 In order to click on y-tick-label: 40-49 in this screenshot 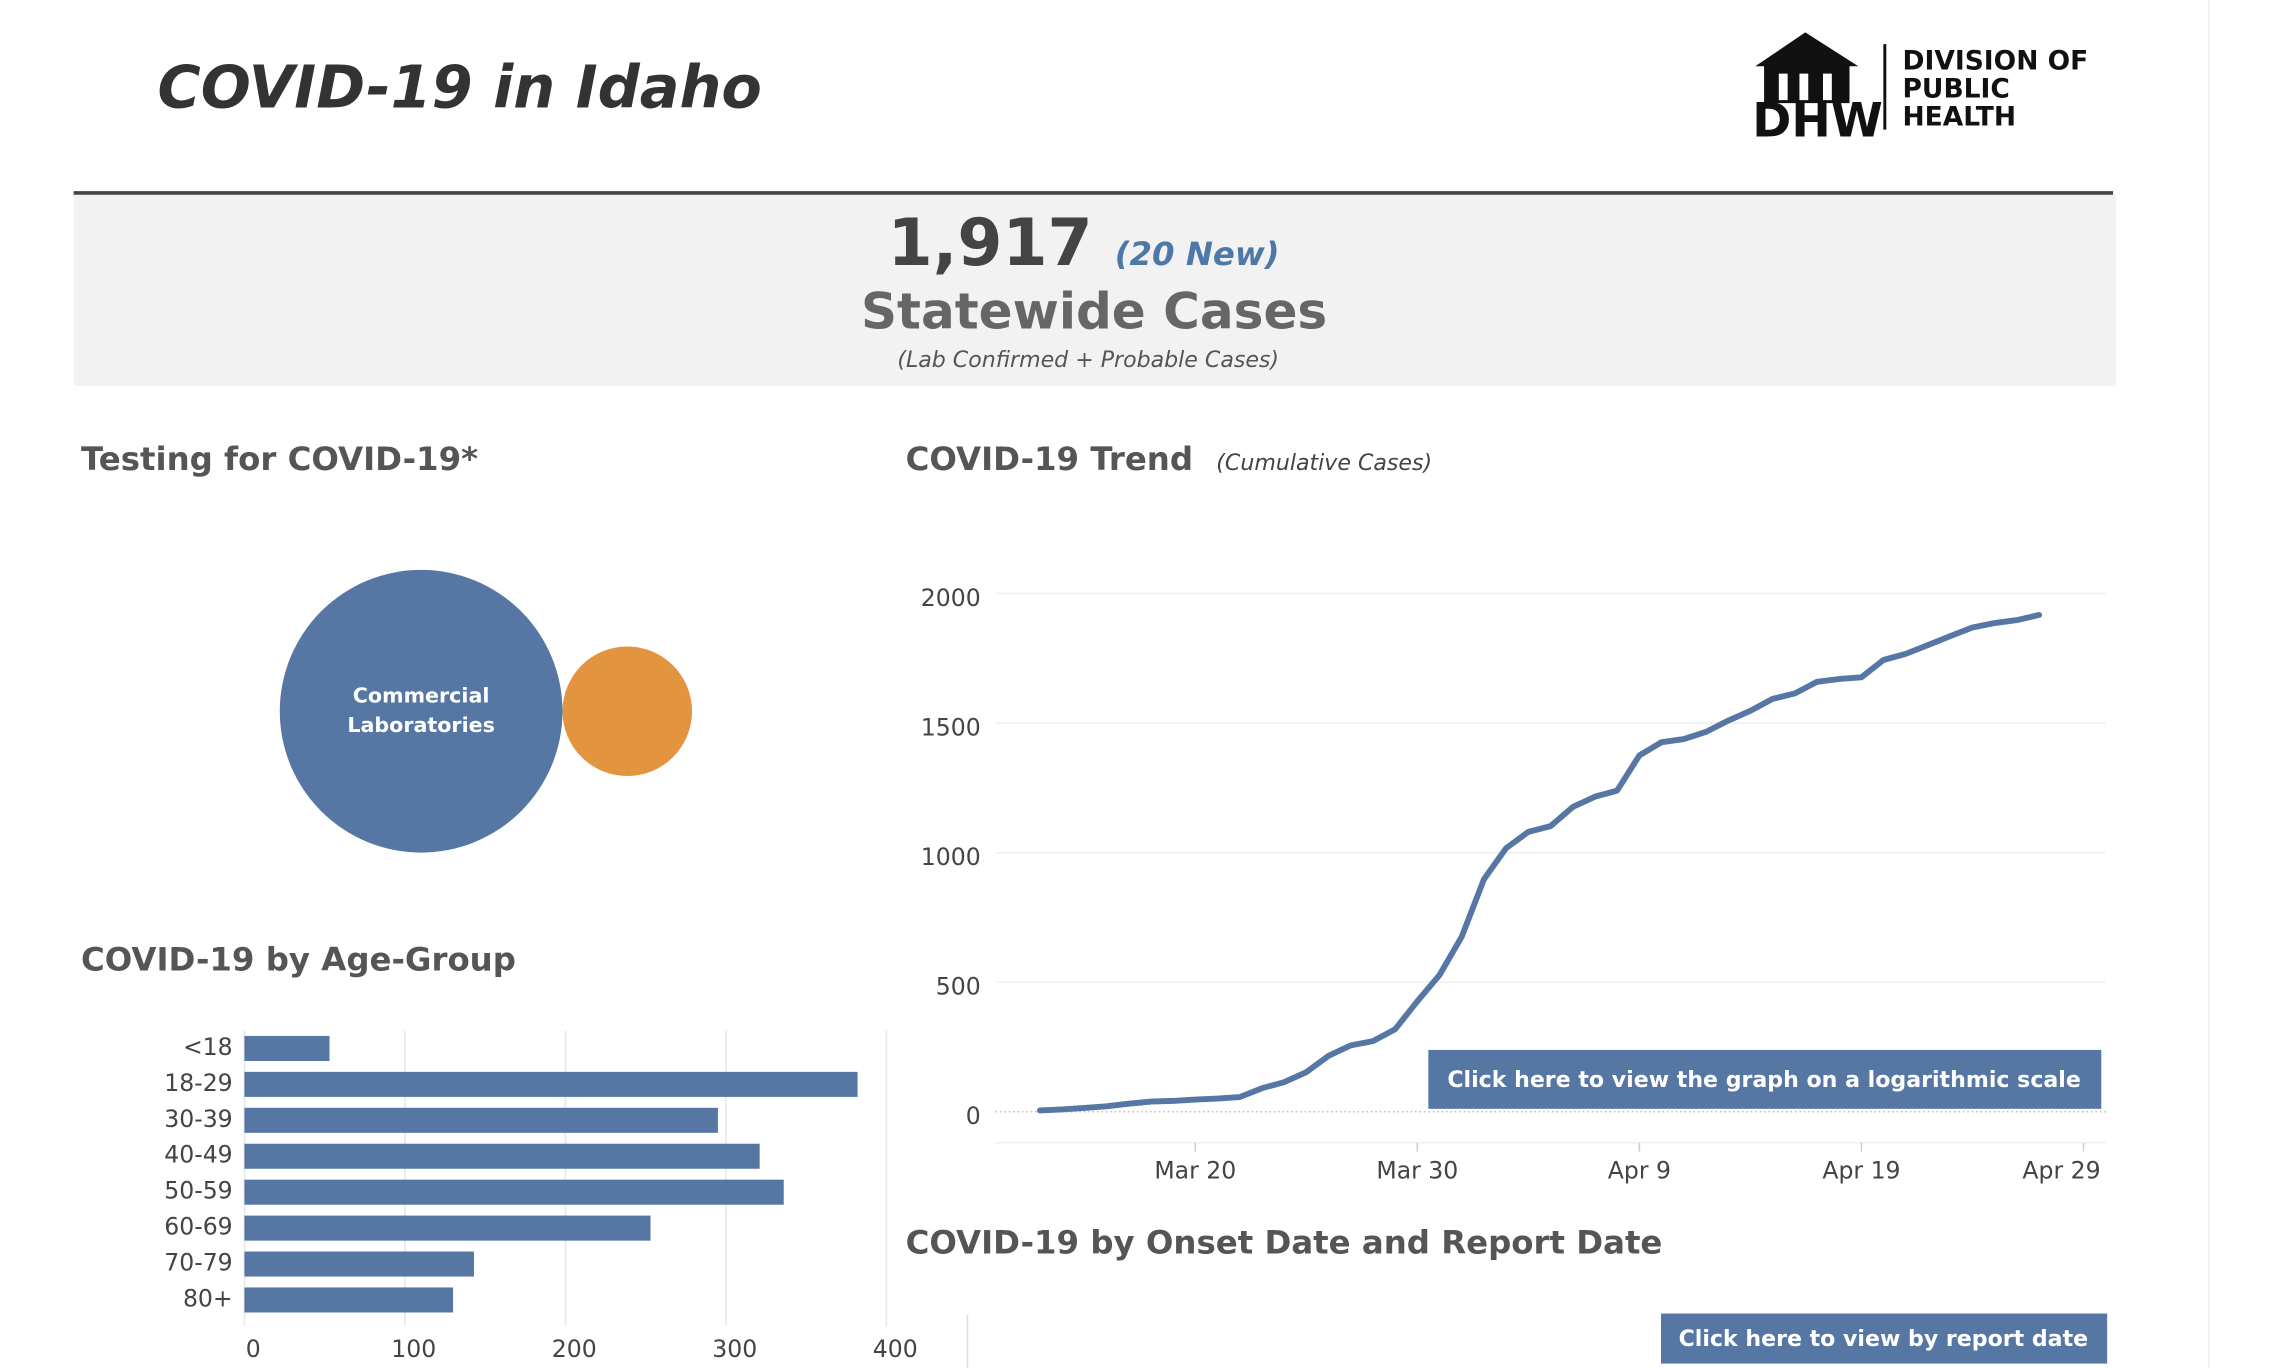, I will do `click(198, 1155)`.